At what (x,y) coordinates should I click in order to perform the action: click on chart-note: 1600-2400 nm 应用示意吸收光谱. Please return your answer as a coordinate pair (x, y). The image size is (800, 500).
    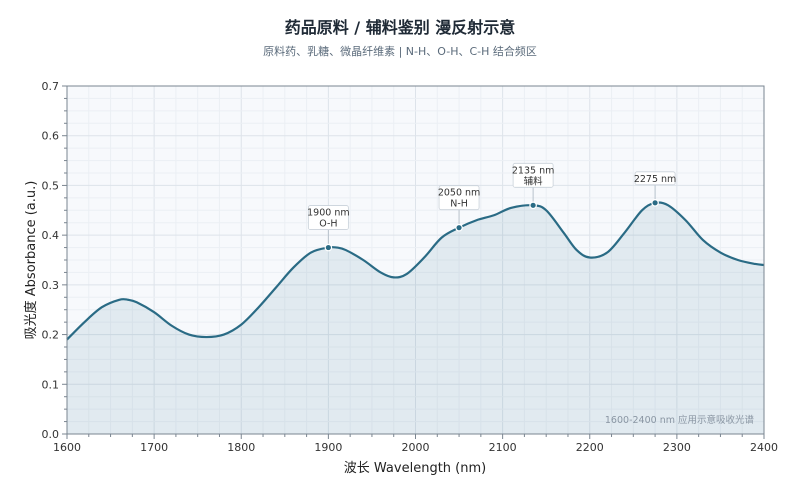
    Looking at the image, I should click on (680, 420).